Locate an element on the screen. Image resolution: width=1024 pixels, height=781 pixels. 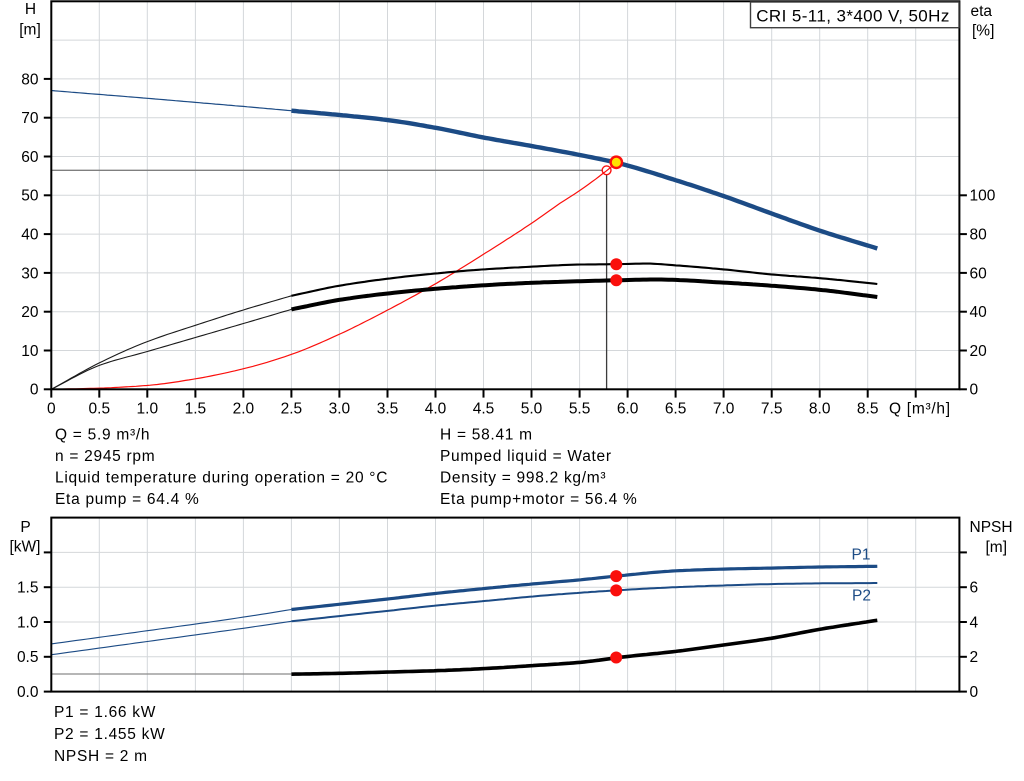
svg-text: Q = 5.9 m³/h is located at coordinates (102, 435).